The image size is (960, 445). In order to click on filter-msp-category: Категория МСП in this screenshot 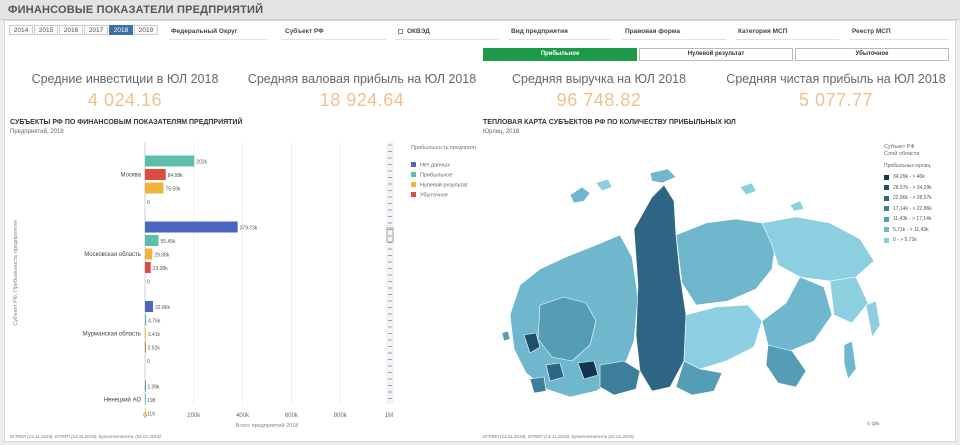, I will do `click(787, 31)`.